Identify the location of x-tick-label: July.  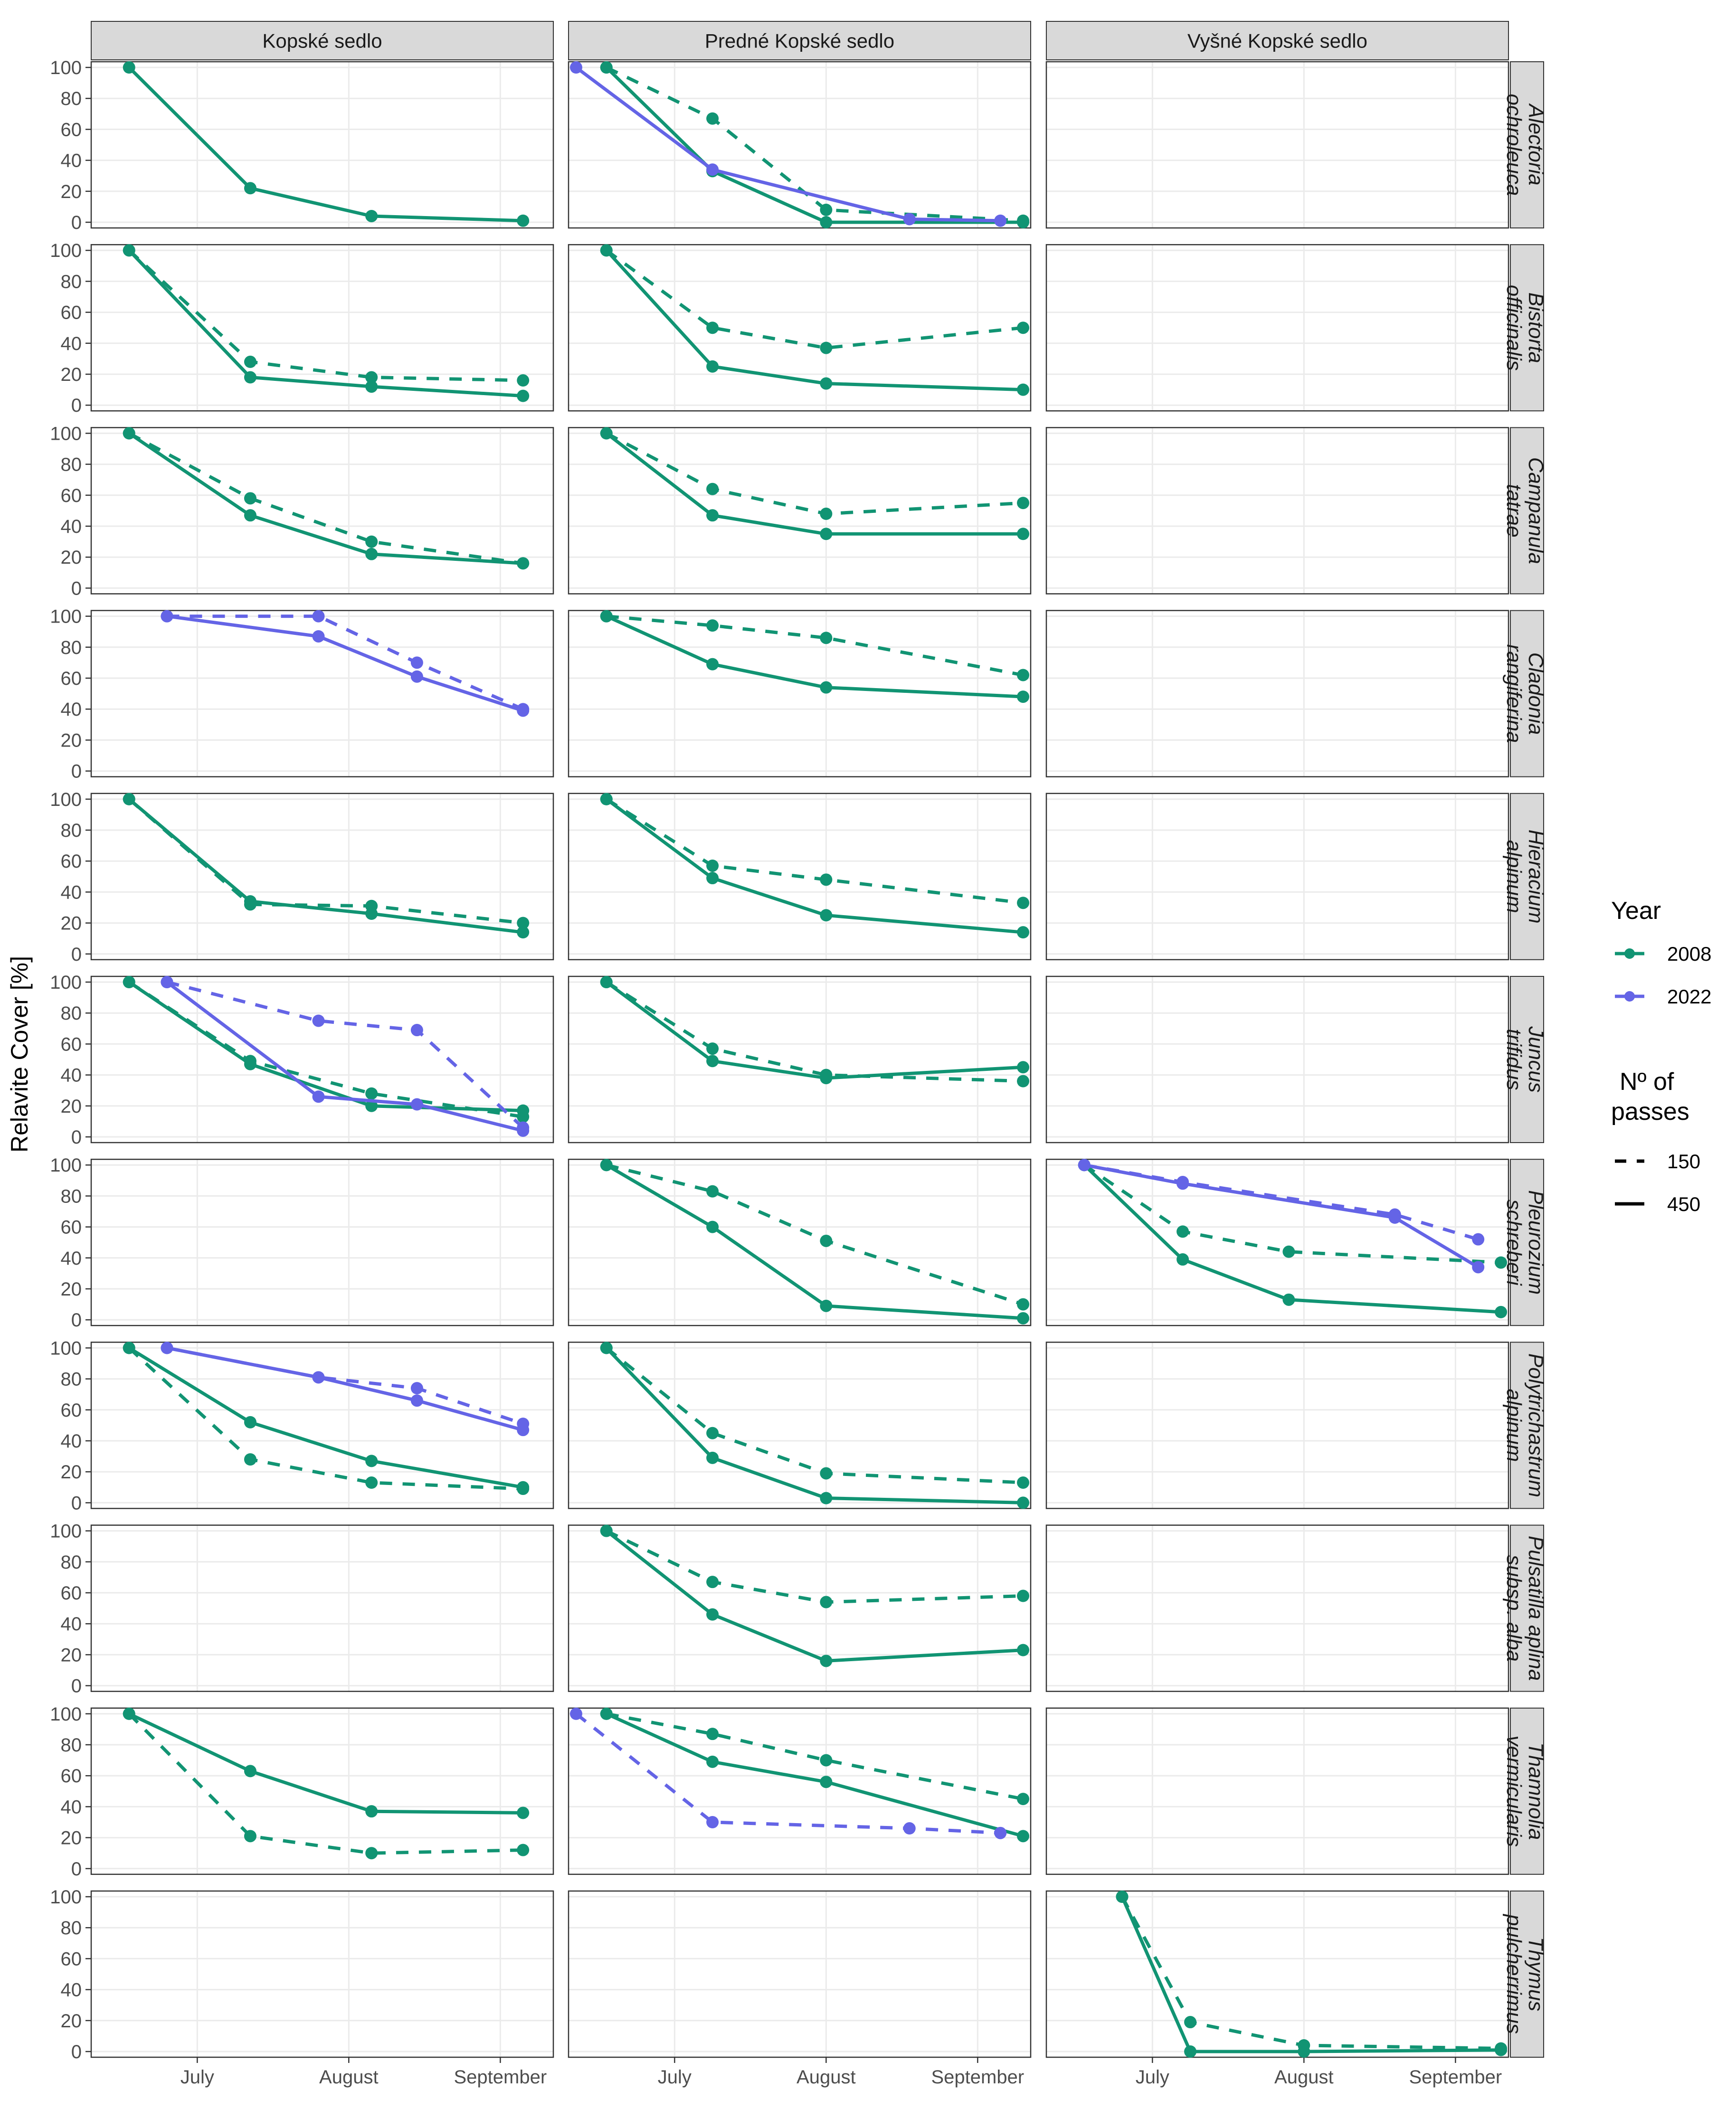
(675, 2077).